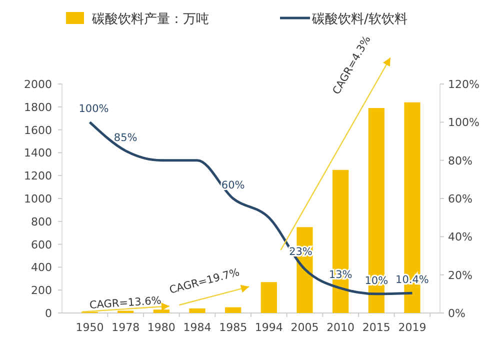  What do you see at coordinates (359, 19) in the screenshot?
I see `legend-label: 碳酸饮料/软饮料` at bounding box center [359, 19].